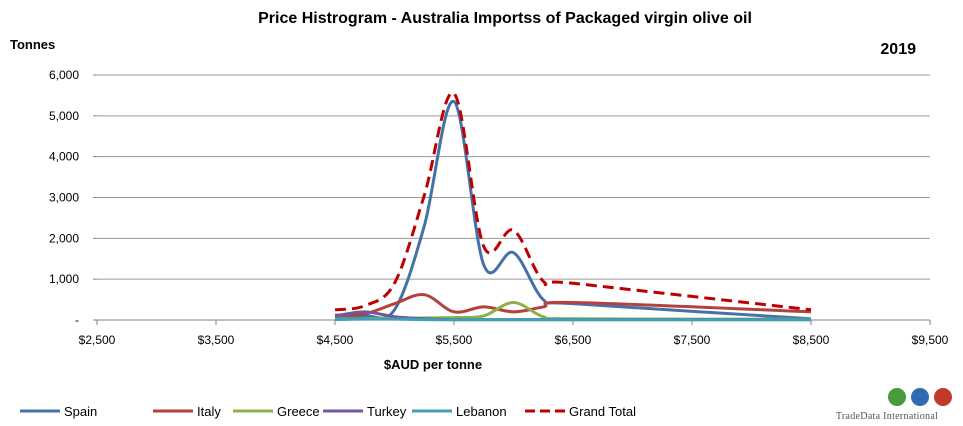 Image resolution: width=963 pixels, height=426 pixels. Describe the element at coordinates (943, 397) in the screenshot. I see `globe-red-icon` at that location.